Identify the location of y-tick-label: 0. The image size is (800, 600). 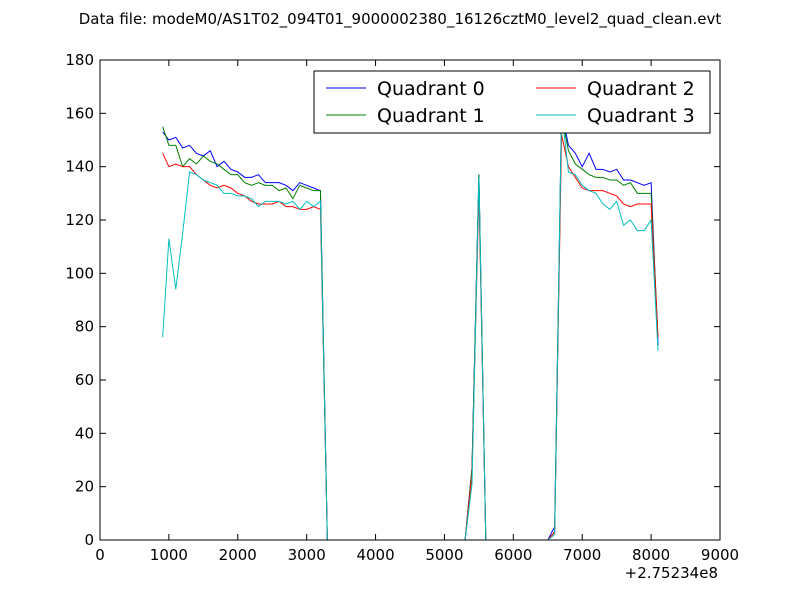
(89, 540).